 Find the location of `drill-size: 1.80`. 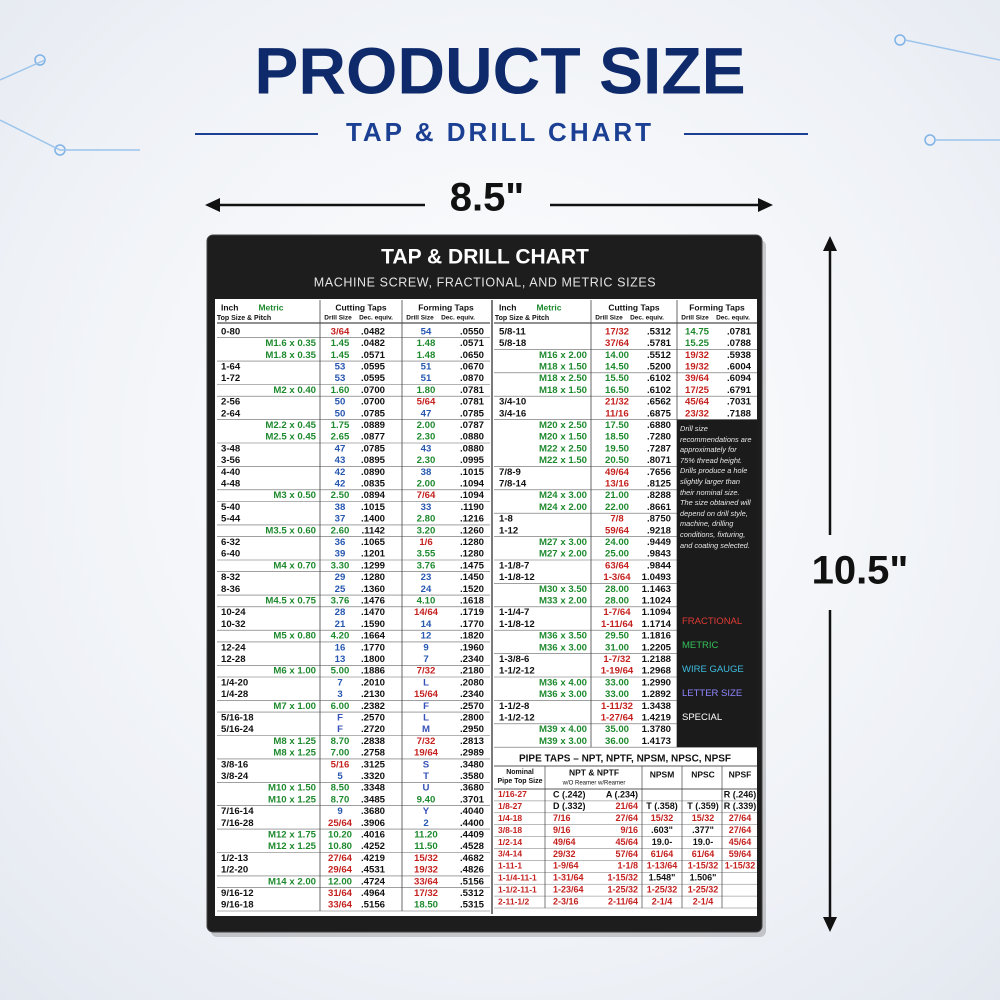

drill-size: 1.80 is located at coordinates (426, 390).